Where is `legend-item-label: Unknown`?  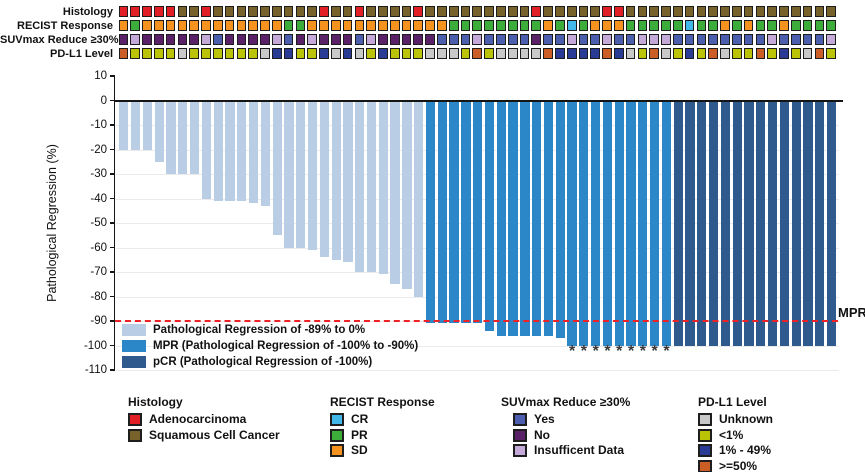 legend-item-label: Unknown is located at coordinates (746, 419).